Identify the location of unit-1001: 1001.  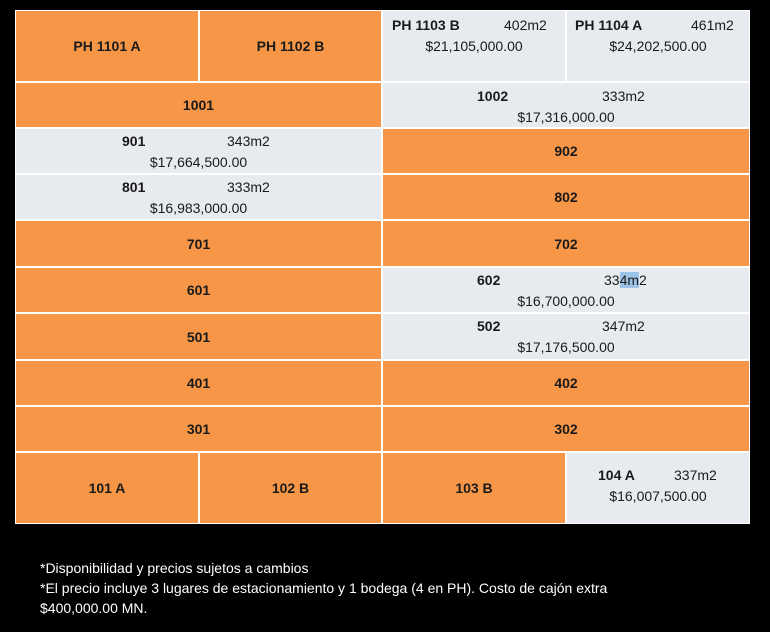
(198, 105).